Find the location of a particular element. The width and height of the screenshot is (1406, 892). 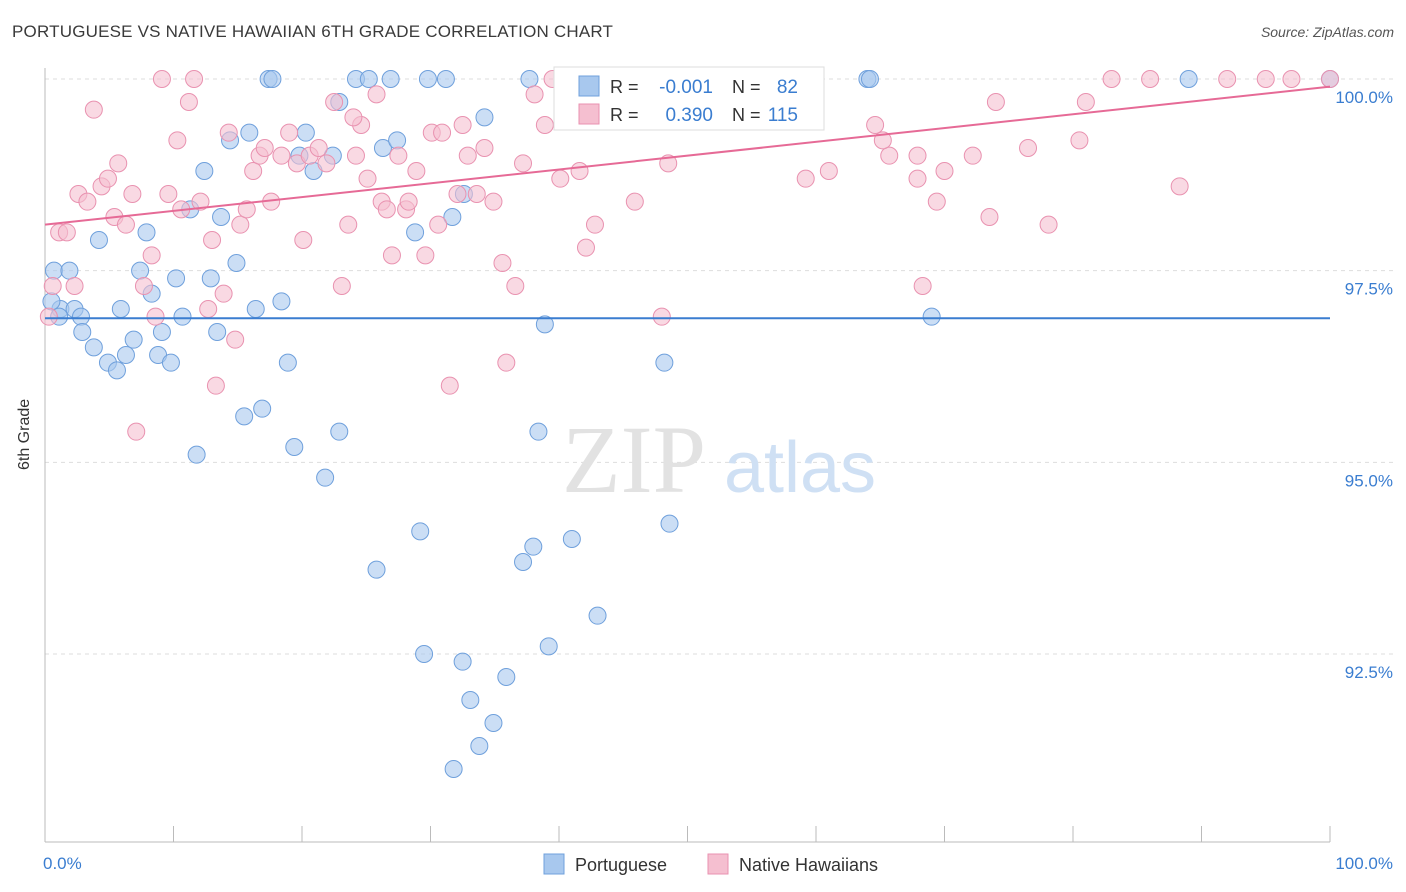

x-tick-label: 0.0% is located at coordinates (62, 863).